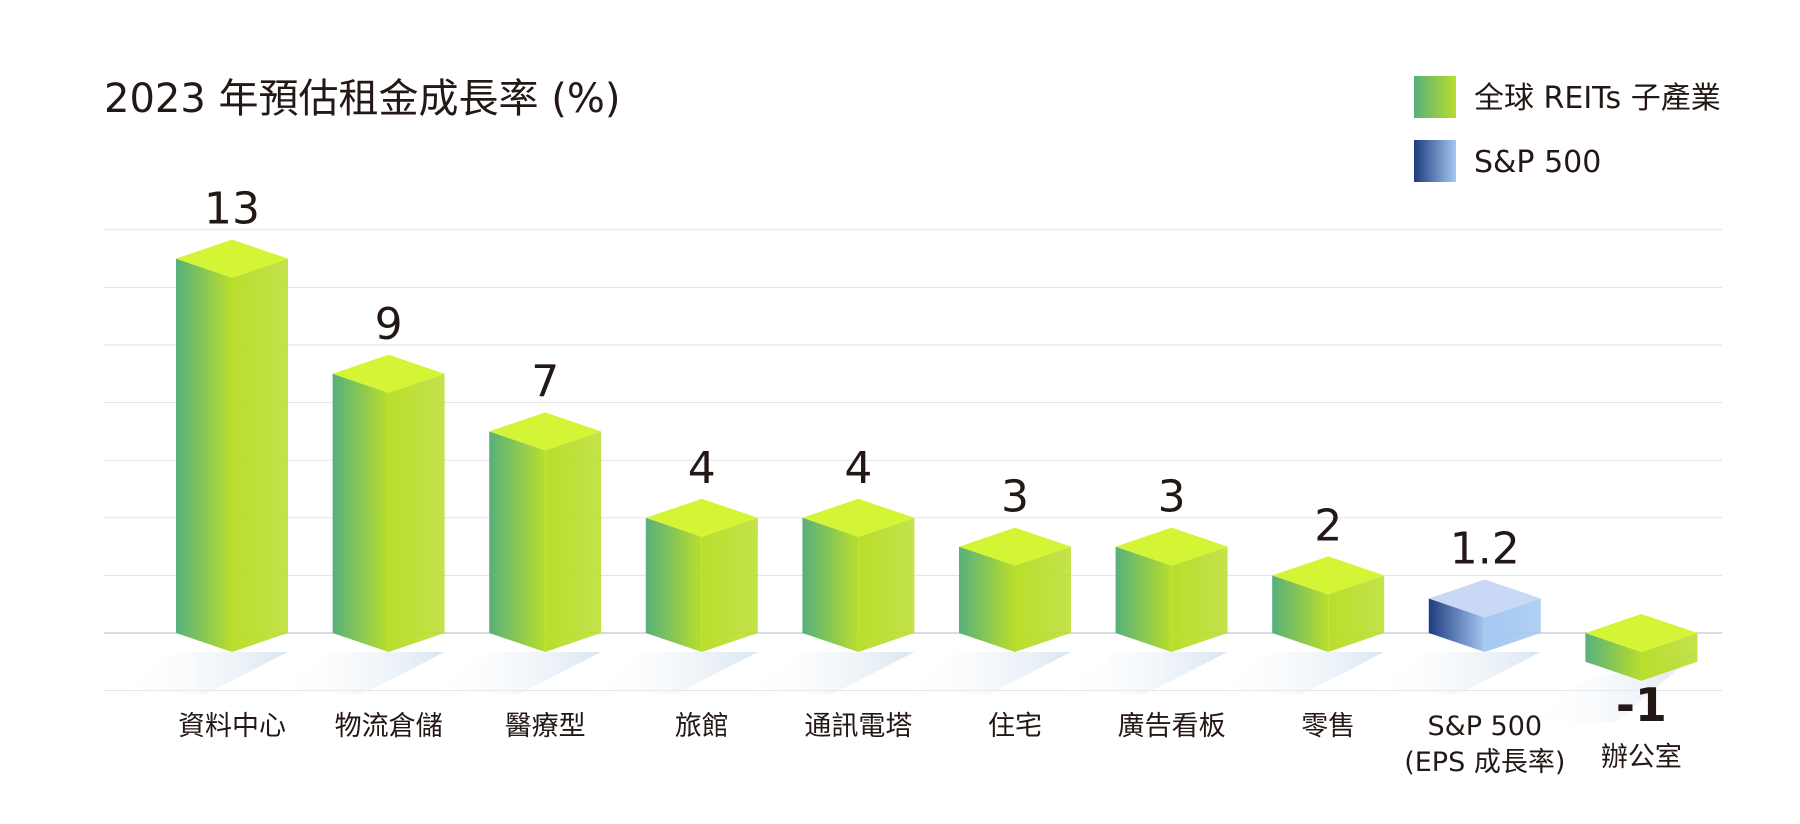 This screenshot has height=824, width=1800. What do you see at coordinates (1484, 762) in the screenshot?
I see `category-sublabel: (EPS 成長率)` at bounding box center [1484, 762].